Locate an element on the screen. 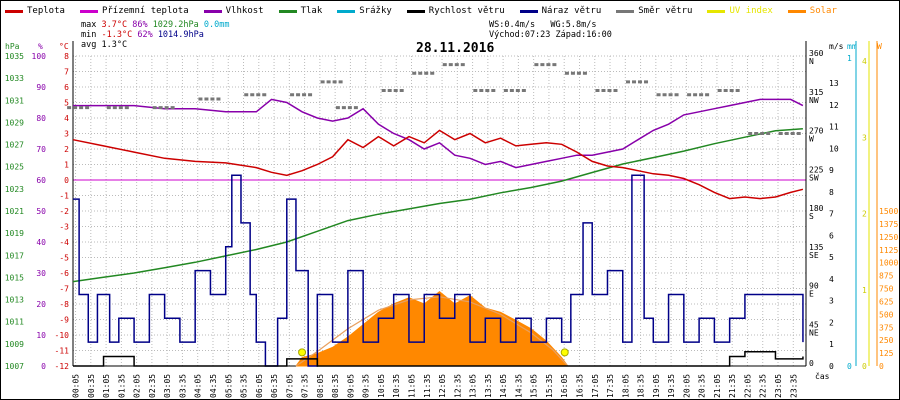  direction-tick: 45 is located at coordinates (814, 324).